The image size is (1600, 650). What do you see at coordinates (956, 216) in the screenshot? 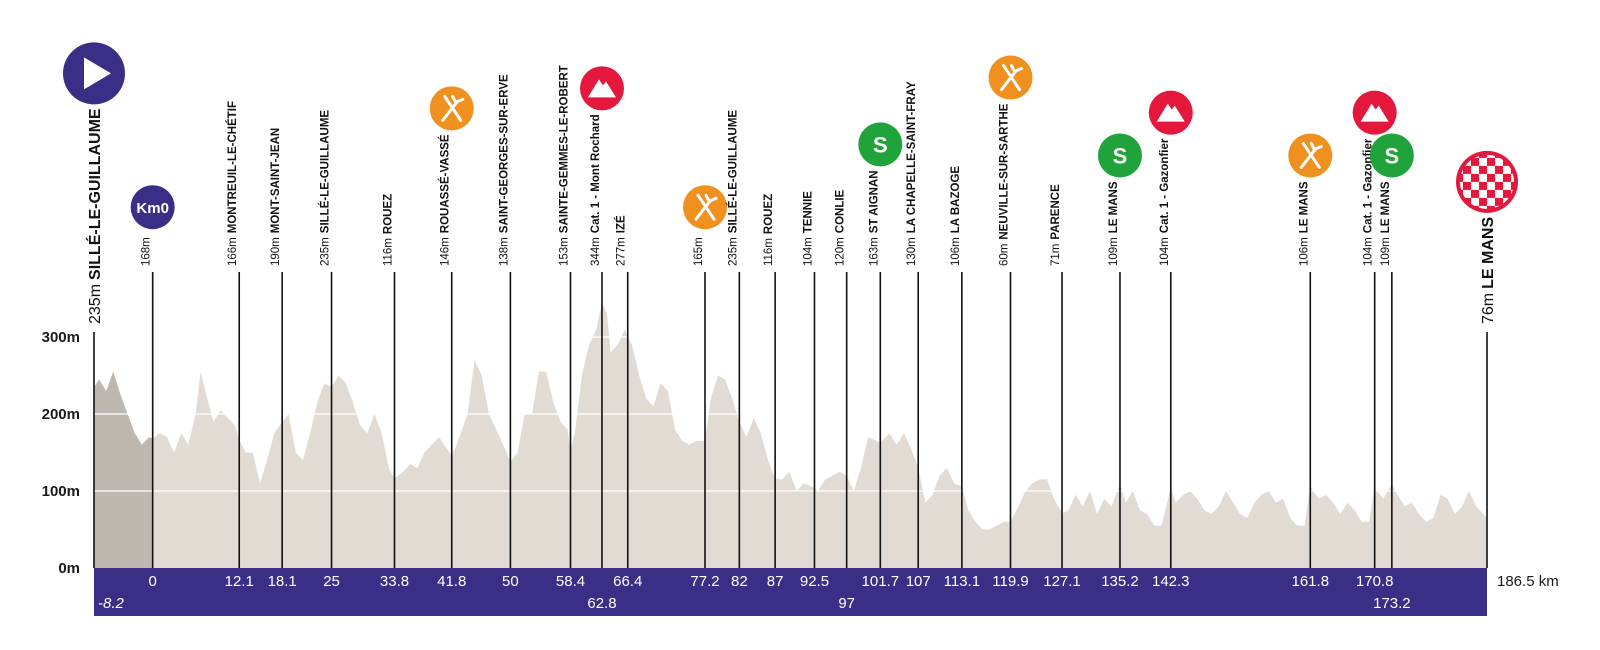
I see `waypoint-label: 106m LA BAZOGE` at bounding box center [956, 216].